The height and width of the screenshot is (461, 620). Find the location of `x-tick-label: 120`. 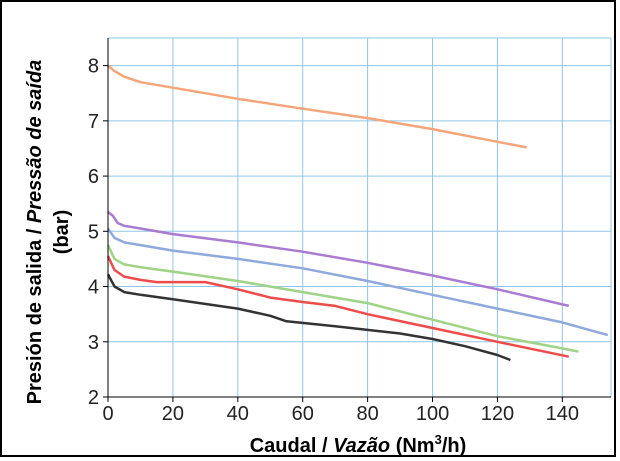

x-tick-label: 120 is located at coordinates (497, 414).